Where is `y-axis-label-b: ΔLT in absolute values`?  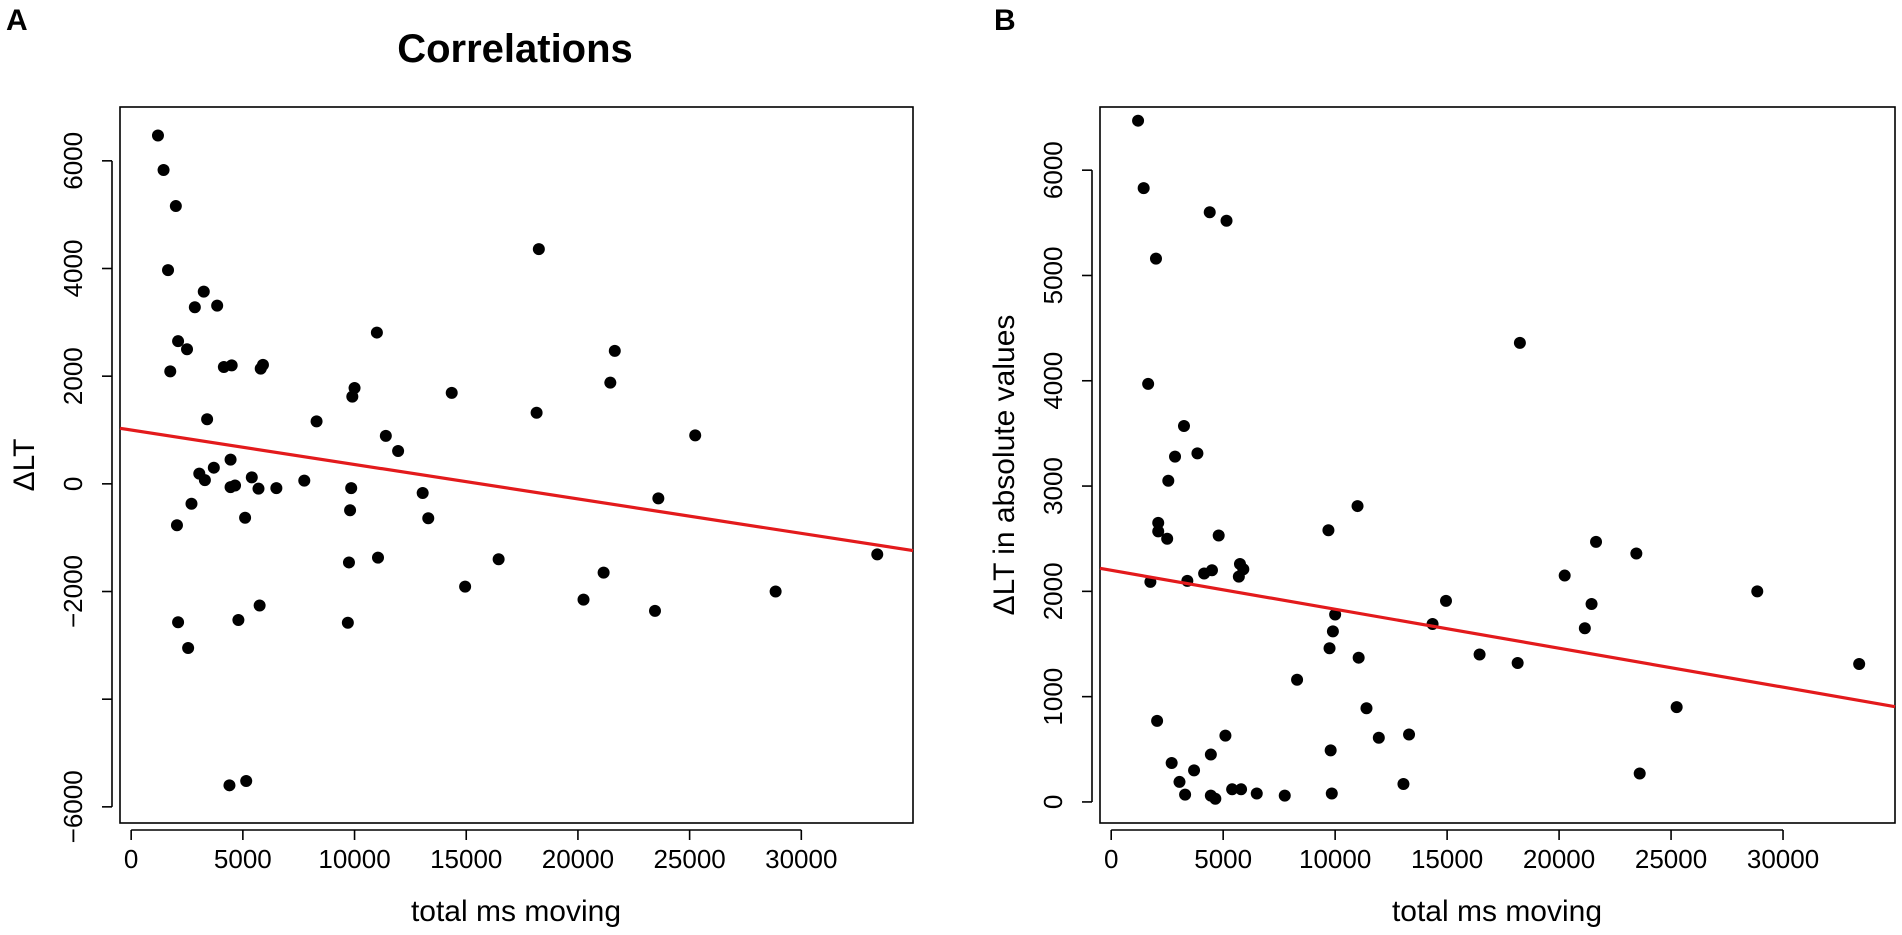
y-axis-label-b: ΔLT in absolute values is located at coordinates (1004, 465).